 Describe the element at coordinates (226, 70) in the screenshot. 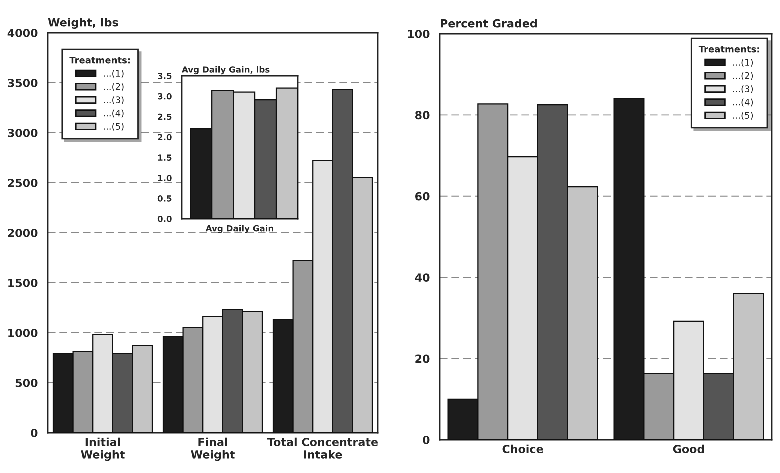

I see `y-axis-title: Avg Daily Gain, lbs` at that location.